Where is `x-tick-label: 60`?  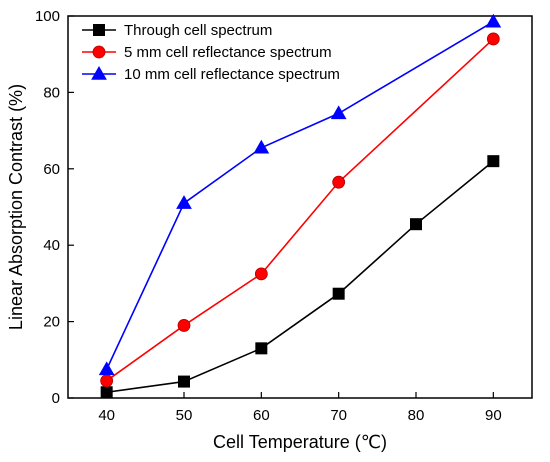
x-tick-label: 60 is located at coordinates (261, 415).